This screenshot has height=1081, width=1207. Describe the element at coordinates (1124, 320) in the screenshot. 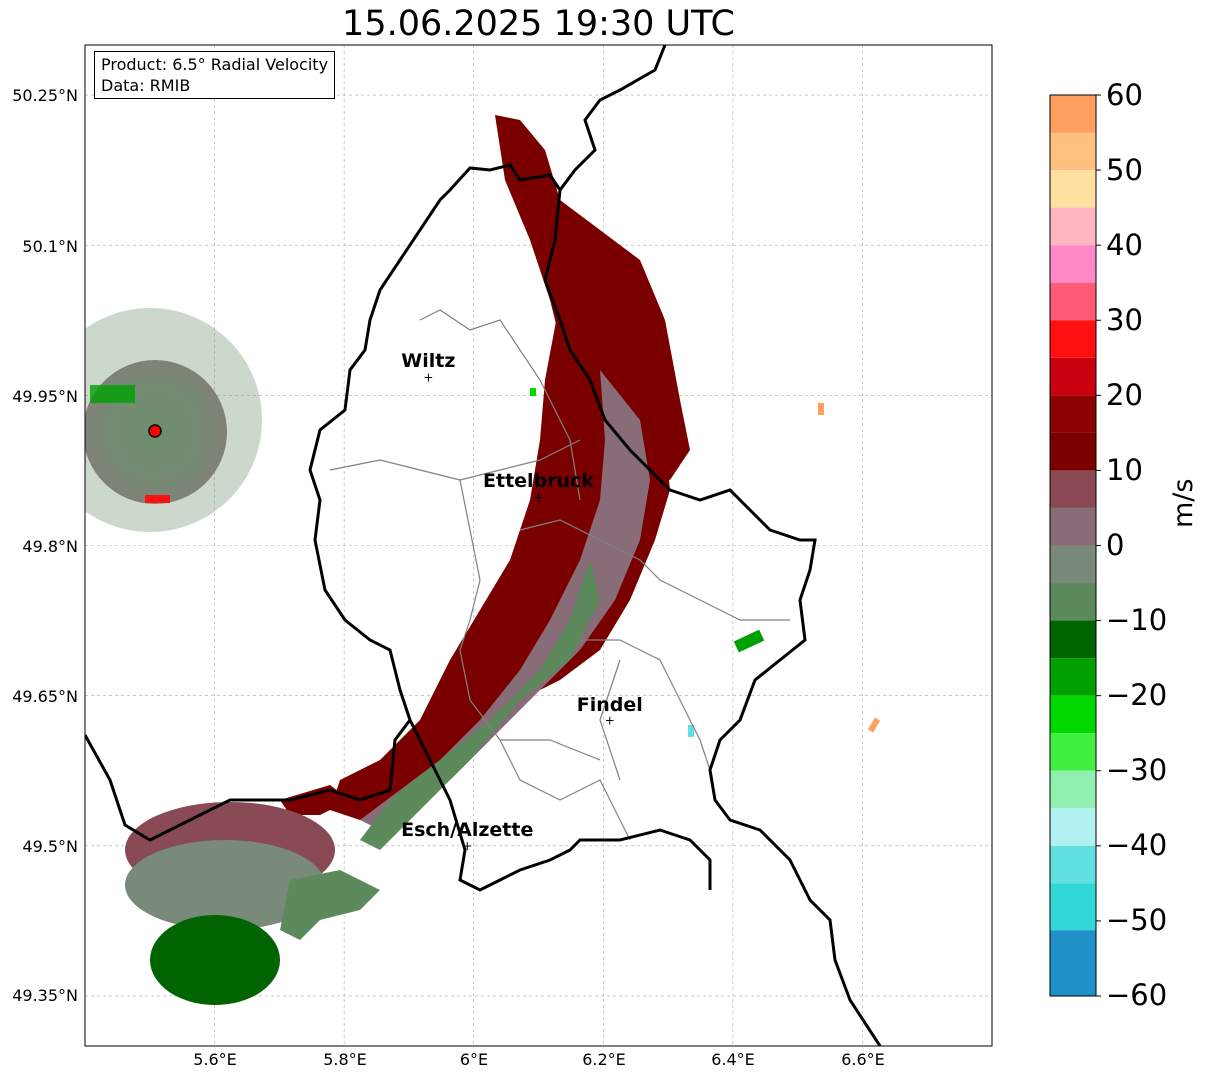

I see `colorbar-tick-label: 30` at that location.